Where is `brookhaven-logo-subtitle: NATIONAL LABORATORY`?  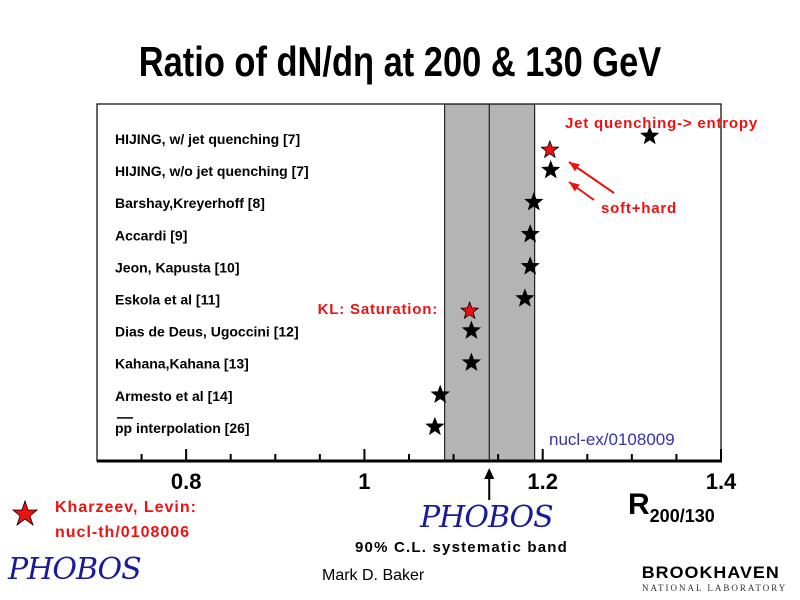
brookhaven-logo-subtitle: NATIONAL LABORATORY is located at coordinates (715, 588).